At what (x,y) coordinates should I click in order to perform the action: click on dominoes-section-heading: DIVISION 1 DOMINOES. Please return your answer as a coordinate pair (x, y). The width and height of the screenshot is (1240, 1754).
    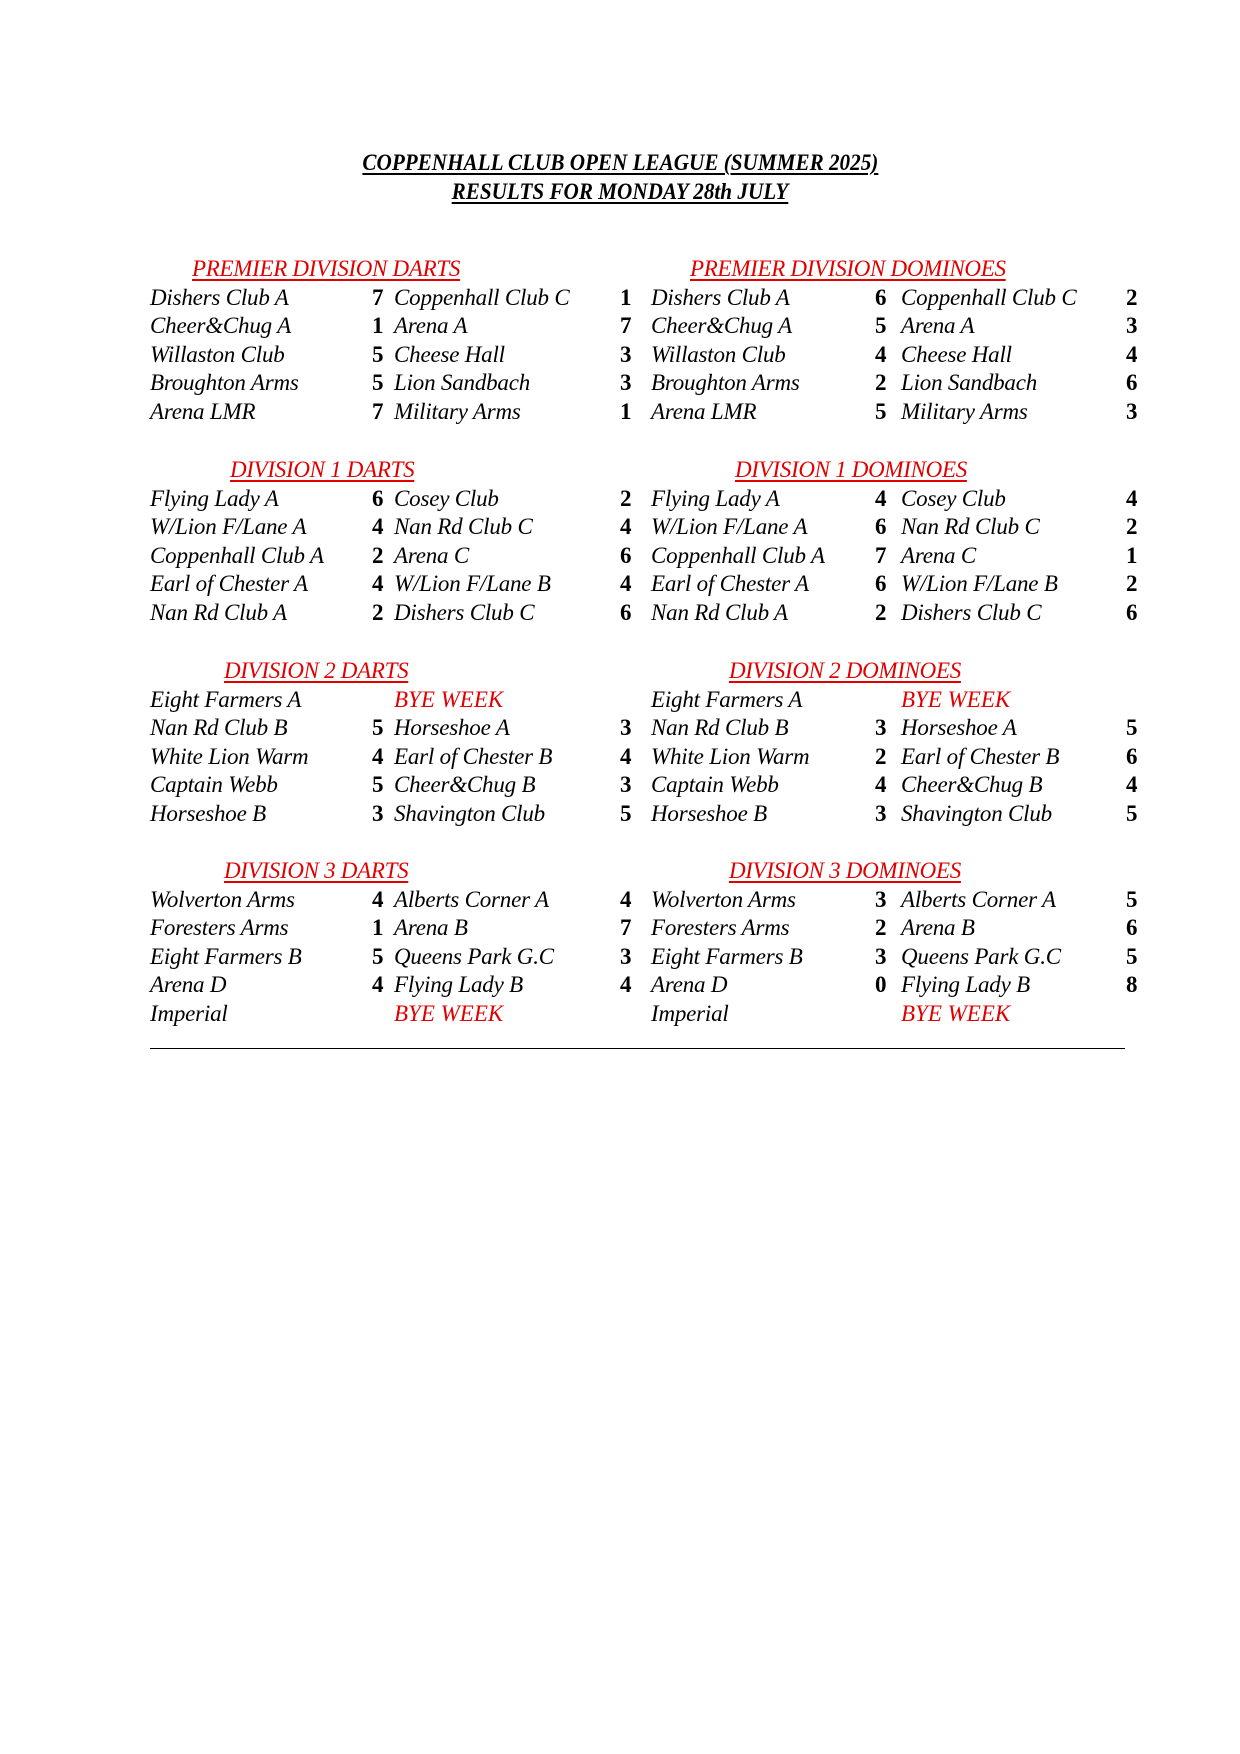
    Looking at the image, I should click on (851, 469).